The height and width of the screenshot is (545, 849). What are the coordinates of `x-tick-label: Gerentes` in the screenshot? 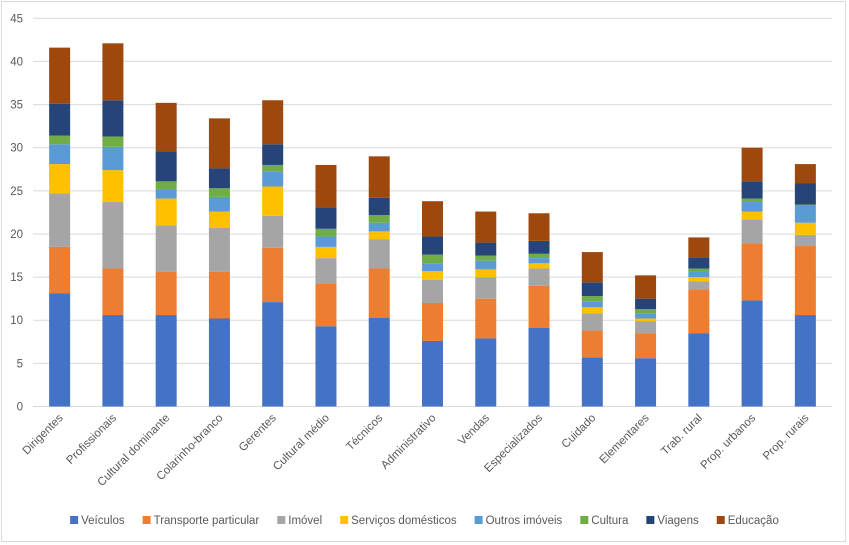 It's located at (258, 433).